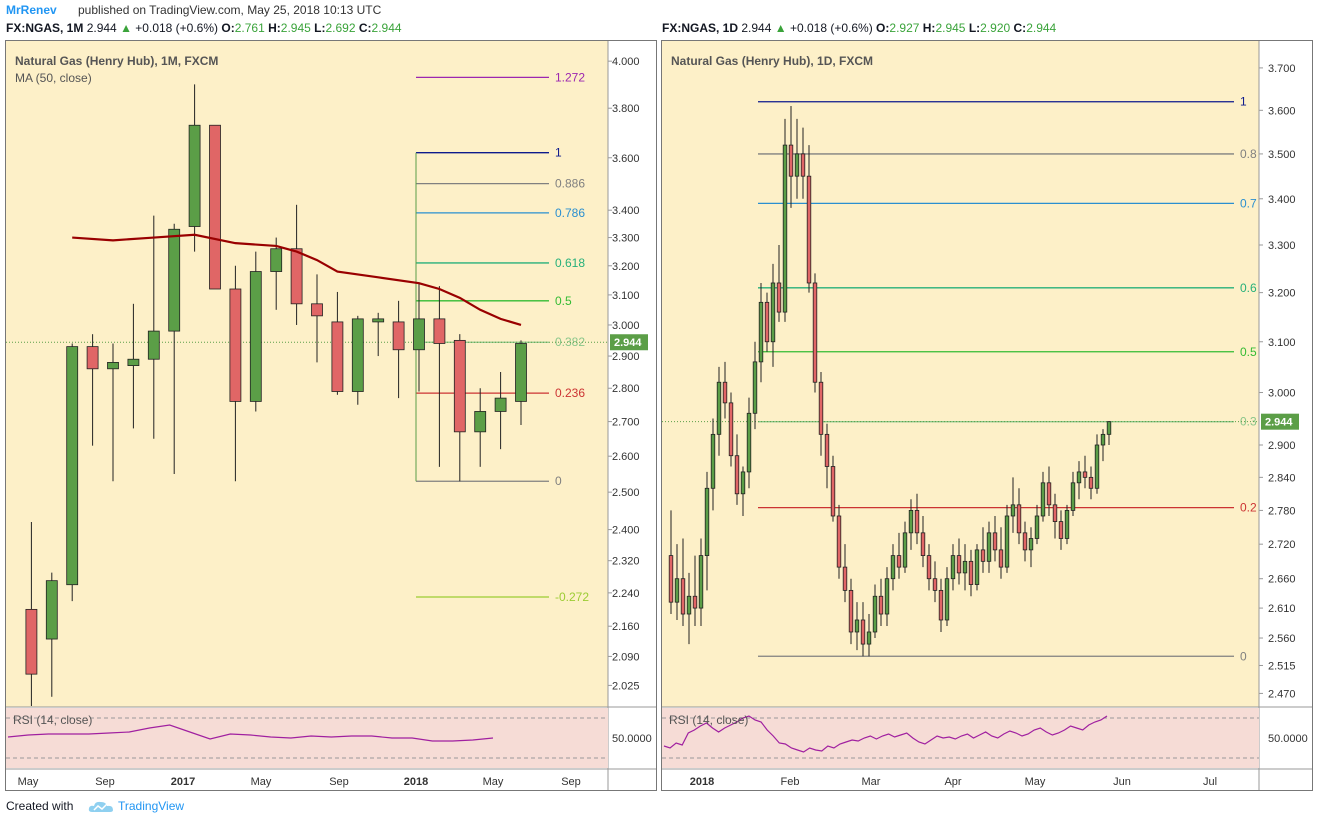 This screenshot has height=825, width=1318. I want to click on right-l-label: L:, so click(974, 28).